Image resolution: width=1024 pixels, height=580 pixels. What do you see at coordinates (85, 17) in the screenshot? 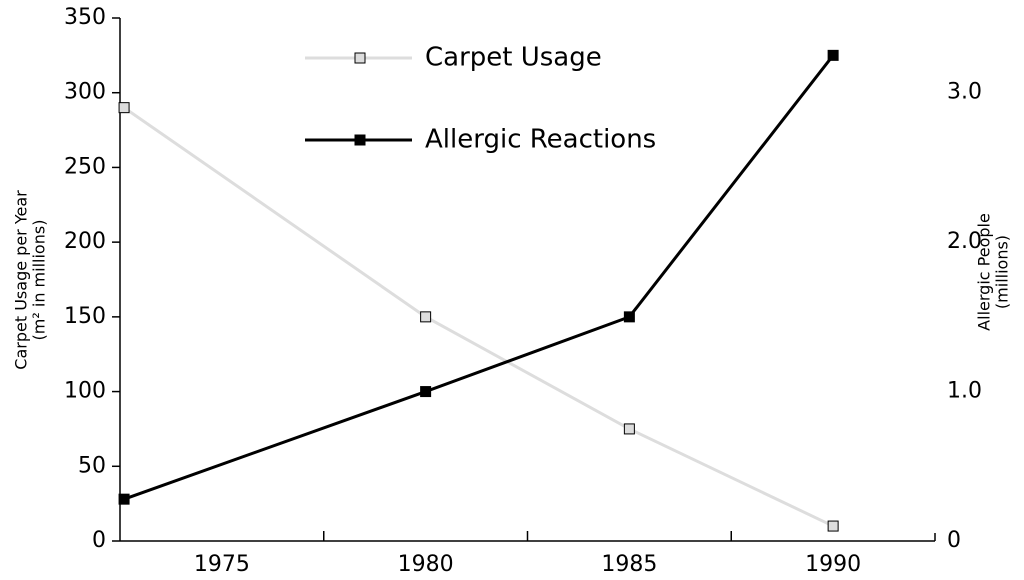
I see `y-tick-label: 350` at bounding box center [85, 17].